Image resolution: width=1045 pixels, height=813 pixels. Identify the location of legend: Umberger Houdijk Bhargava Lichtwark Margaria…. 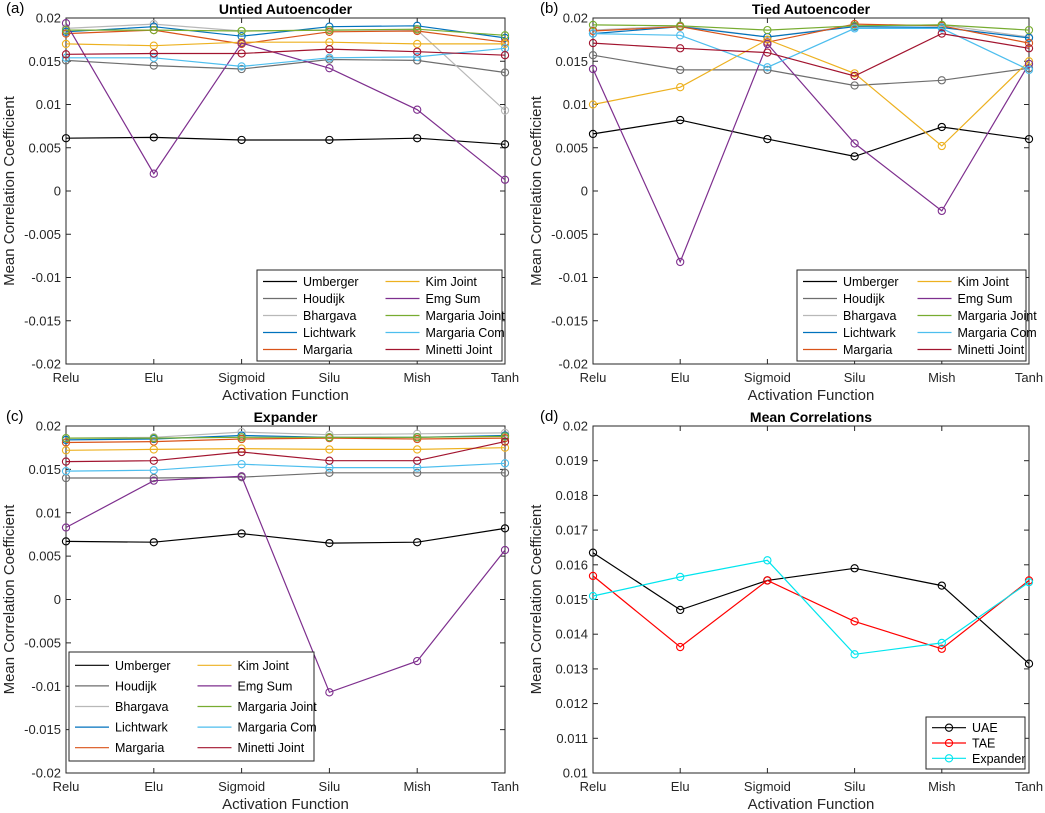
(916, 315).